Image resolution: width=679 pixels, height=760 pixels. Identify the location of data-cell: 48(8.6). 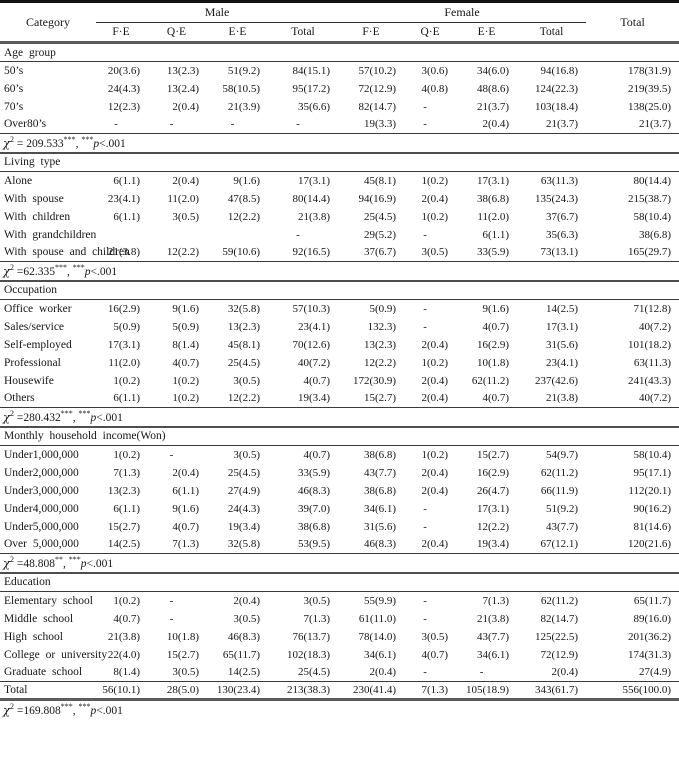
(493, 88).